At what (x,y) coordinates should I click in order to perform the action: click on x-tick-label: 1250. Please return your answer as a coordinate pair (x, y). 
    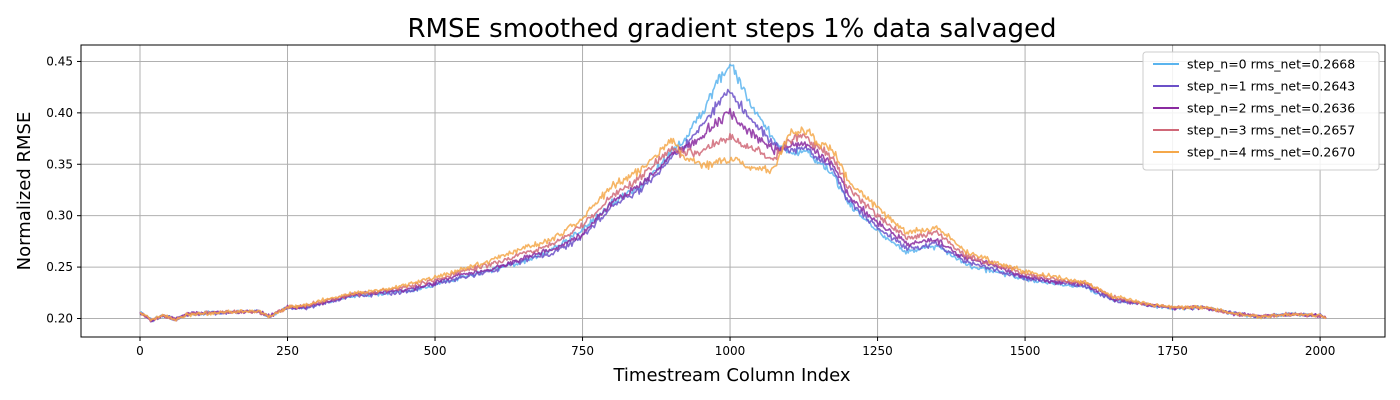
    Looking at the image, I should click on (877, 351).